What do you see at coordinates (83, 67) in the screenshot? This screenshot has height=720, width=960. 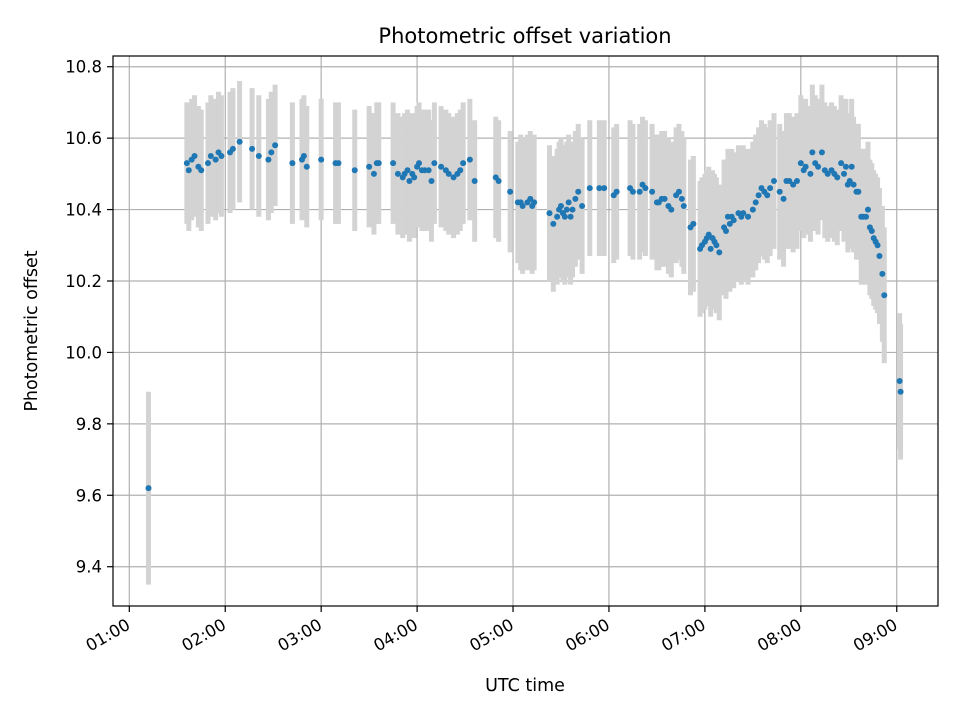 I see `y-tick-label: 10.8` at bounding box center [83, 67].